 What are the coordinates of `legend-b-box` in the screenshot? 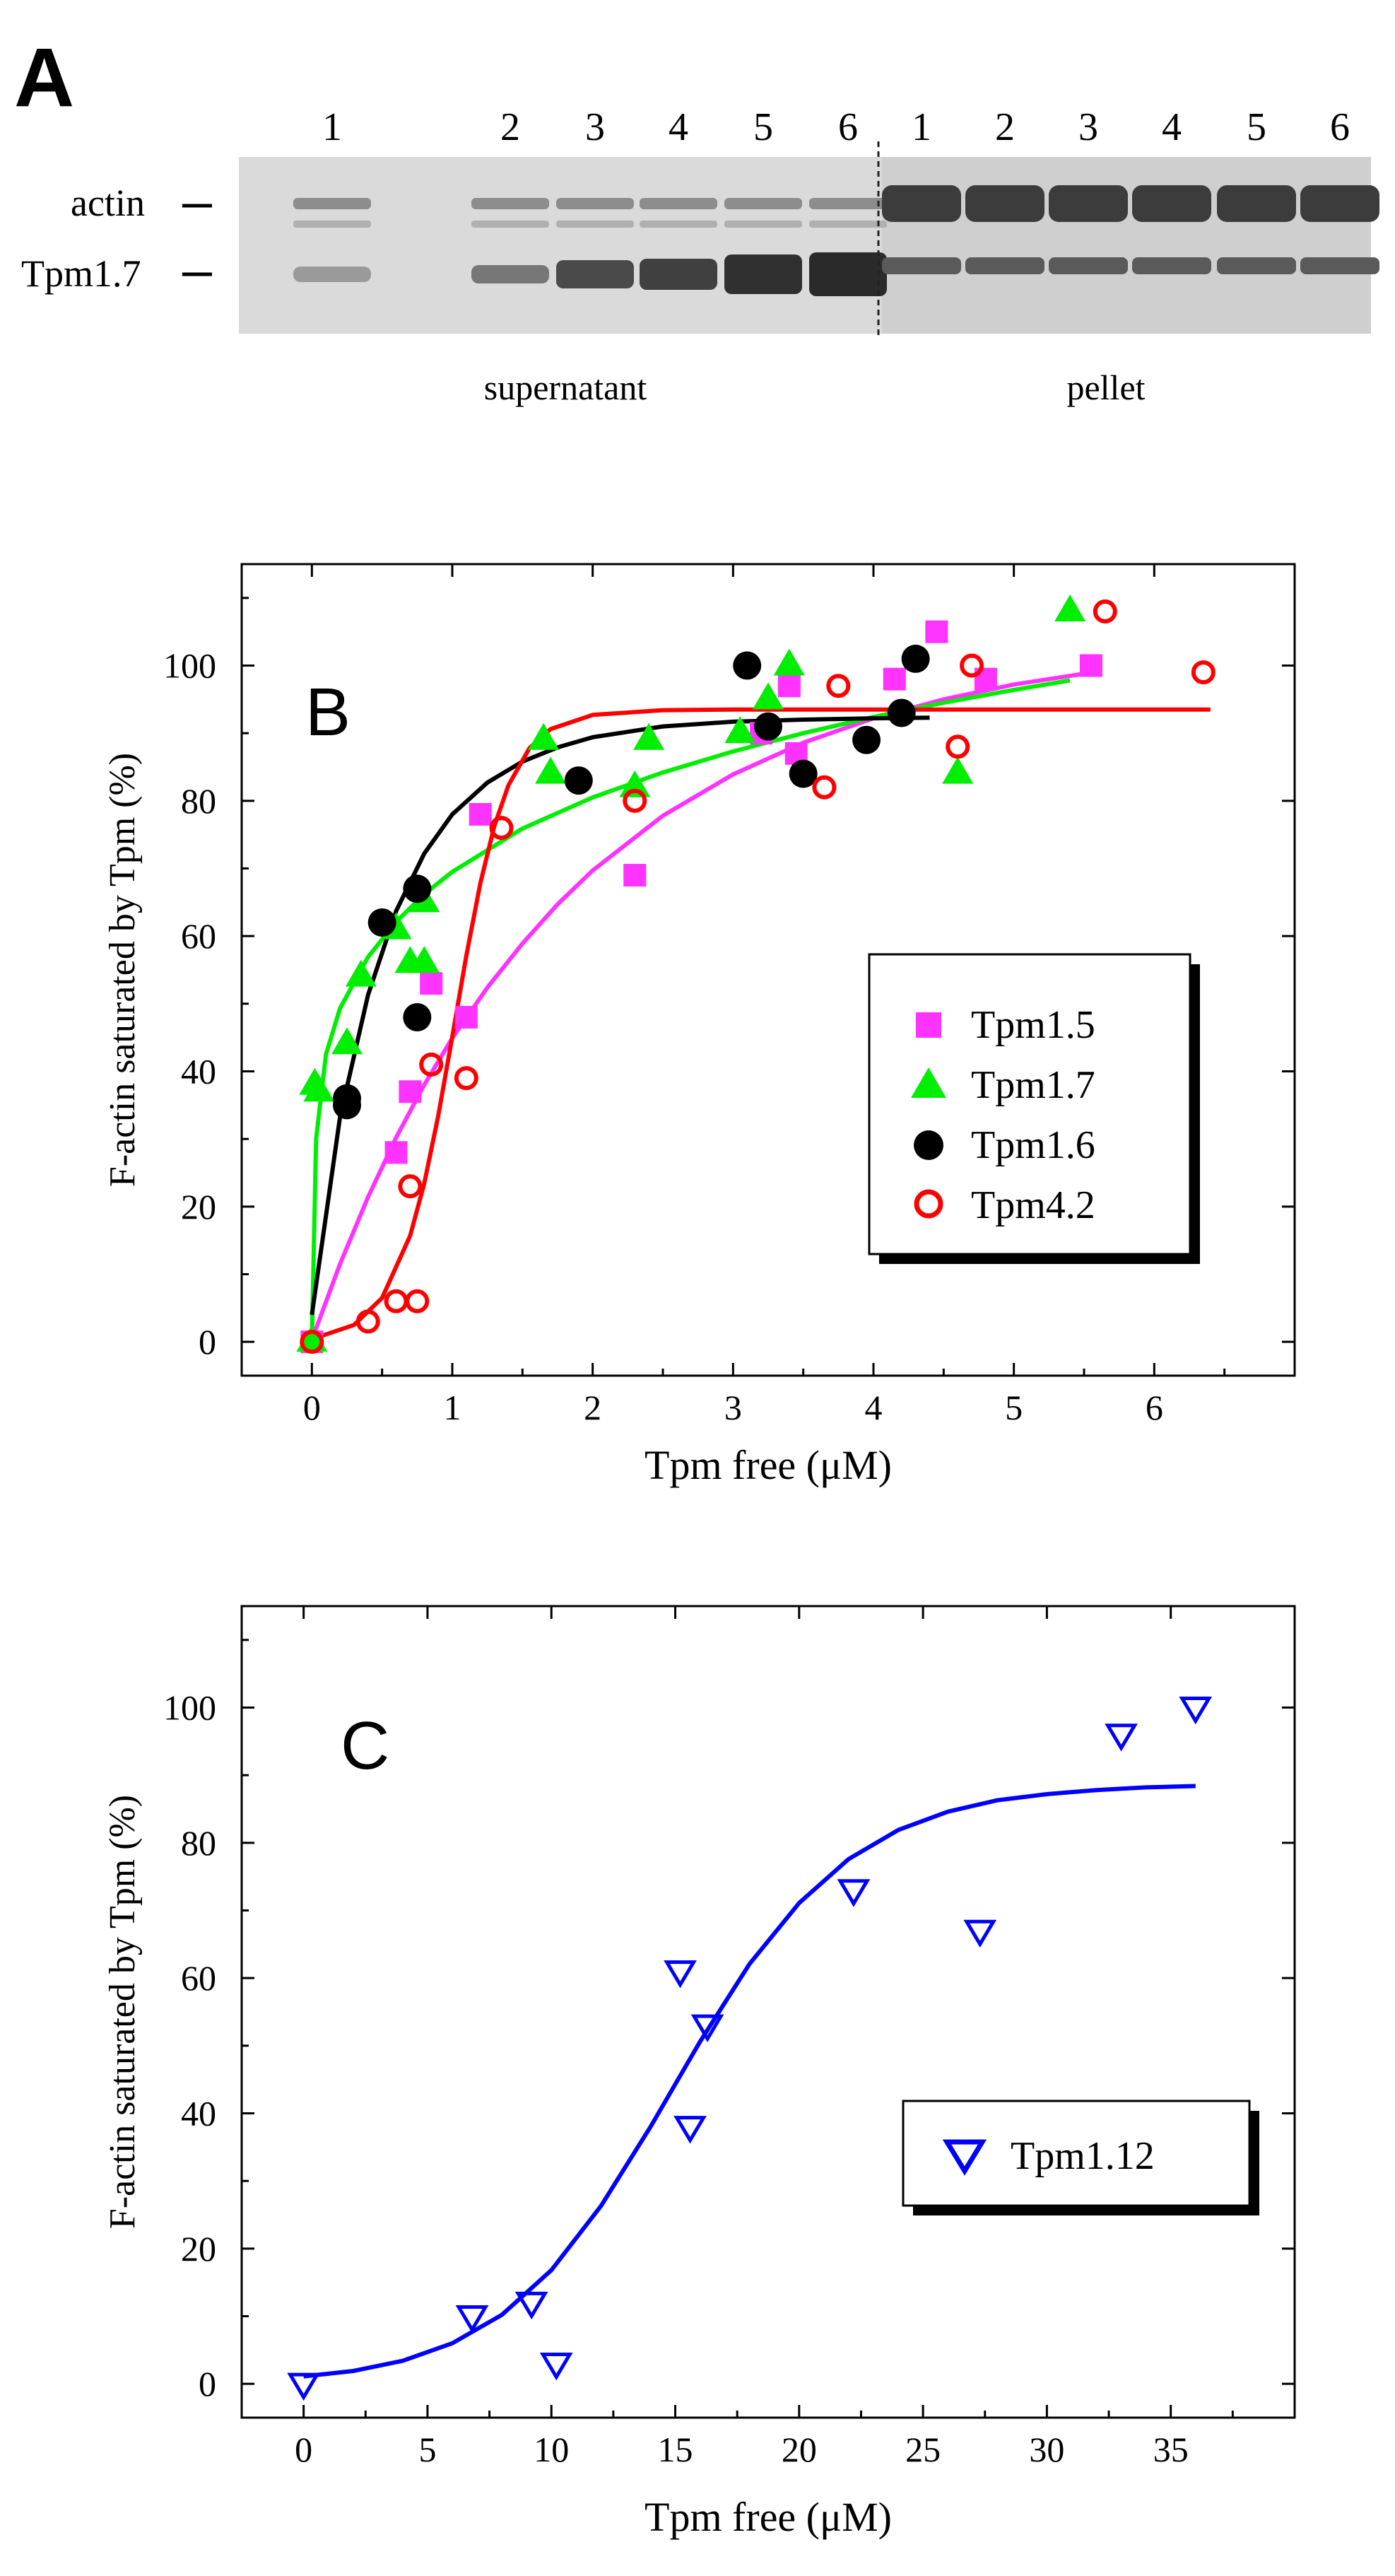 It's located at (1029, 1104).